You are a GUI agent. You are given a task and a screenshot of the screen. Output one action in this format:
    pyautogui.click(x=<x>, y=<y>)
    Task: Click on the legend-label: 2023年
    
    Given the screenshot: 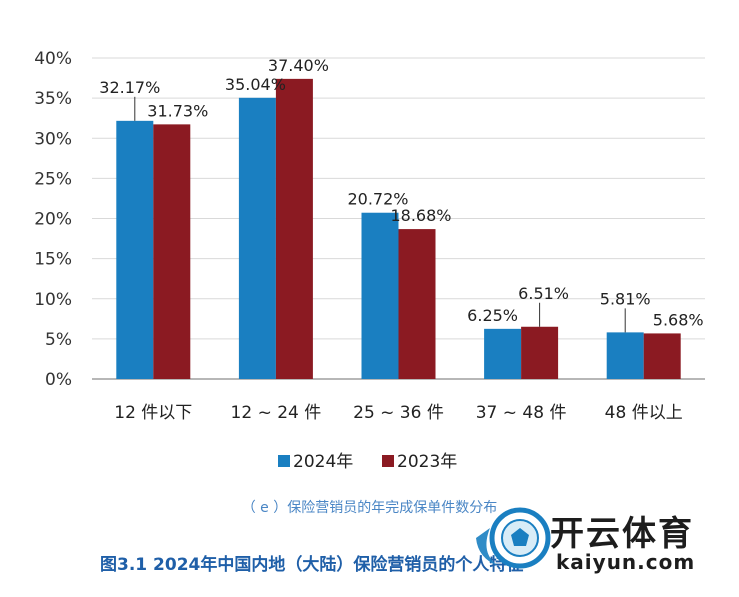 What is the action you would take?
    pyautogui.click(x=427, y=462)
    